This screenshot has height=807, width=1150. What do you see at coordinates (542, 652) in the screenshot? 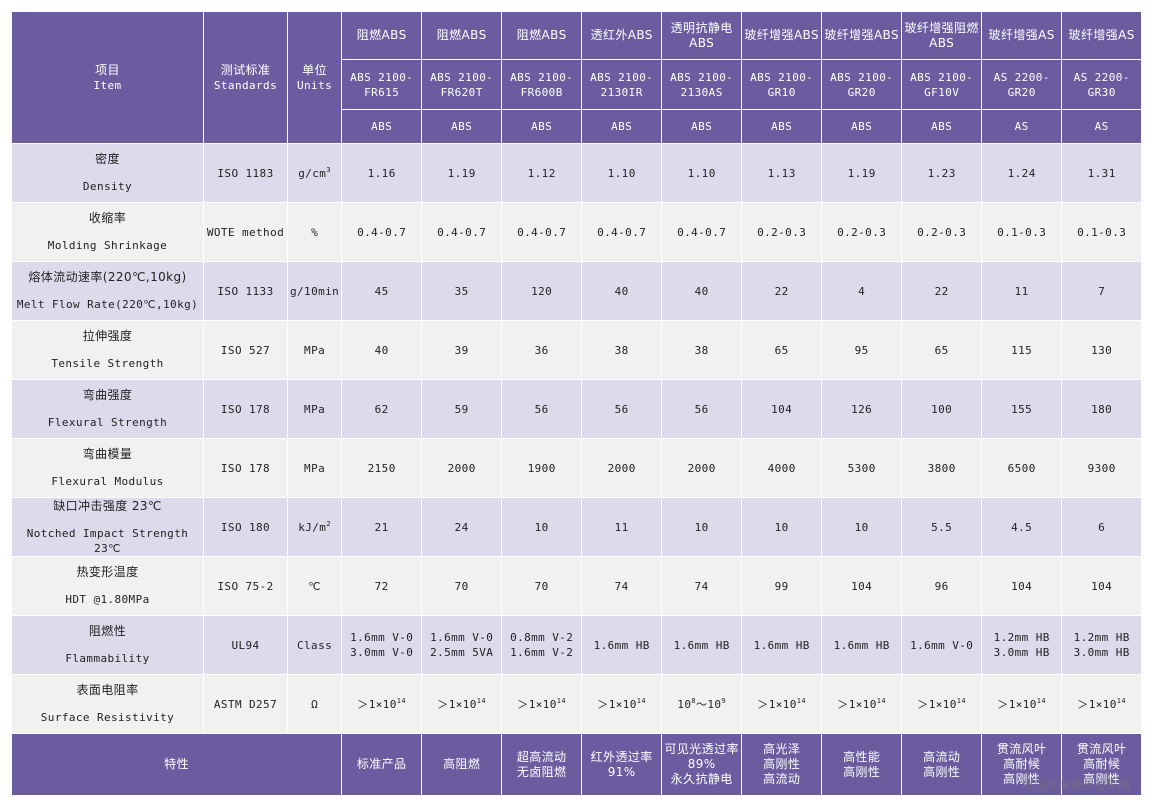
I see `value-line: 1.6mm V-2` at bounding box center [542, 652].